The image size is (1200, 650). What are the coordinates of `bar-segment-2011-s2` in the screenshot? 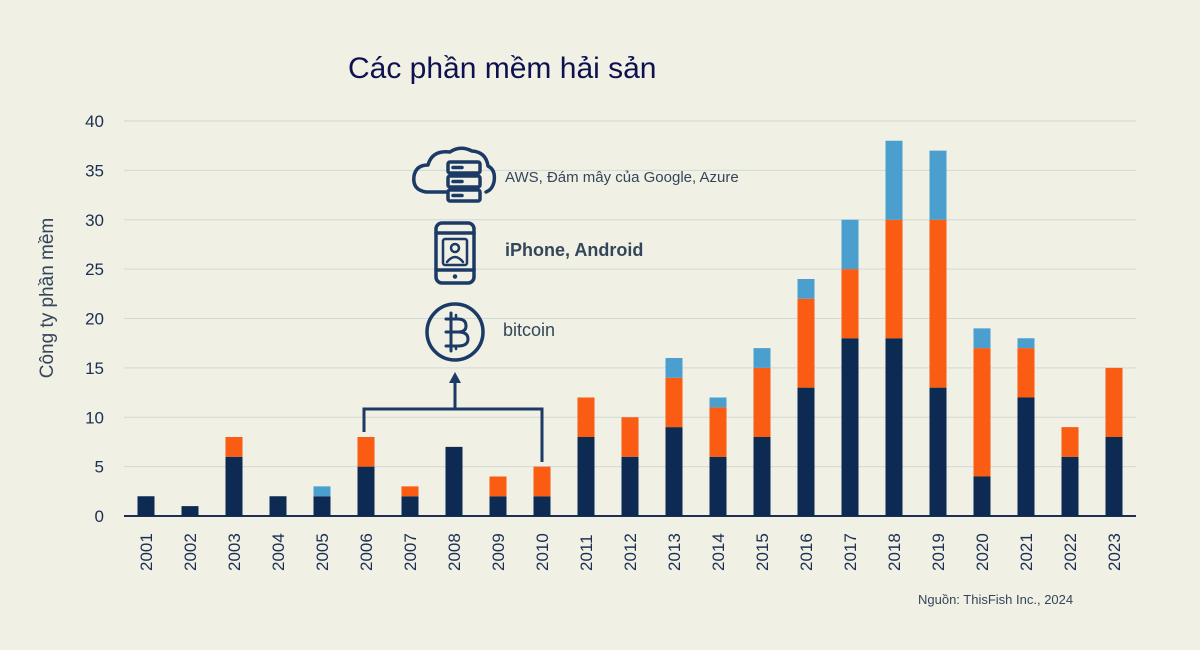 It's located at (586, 417).